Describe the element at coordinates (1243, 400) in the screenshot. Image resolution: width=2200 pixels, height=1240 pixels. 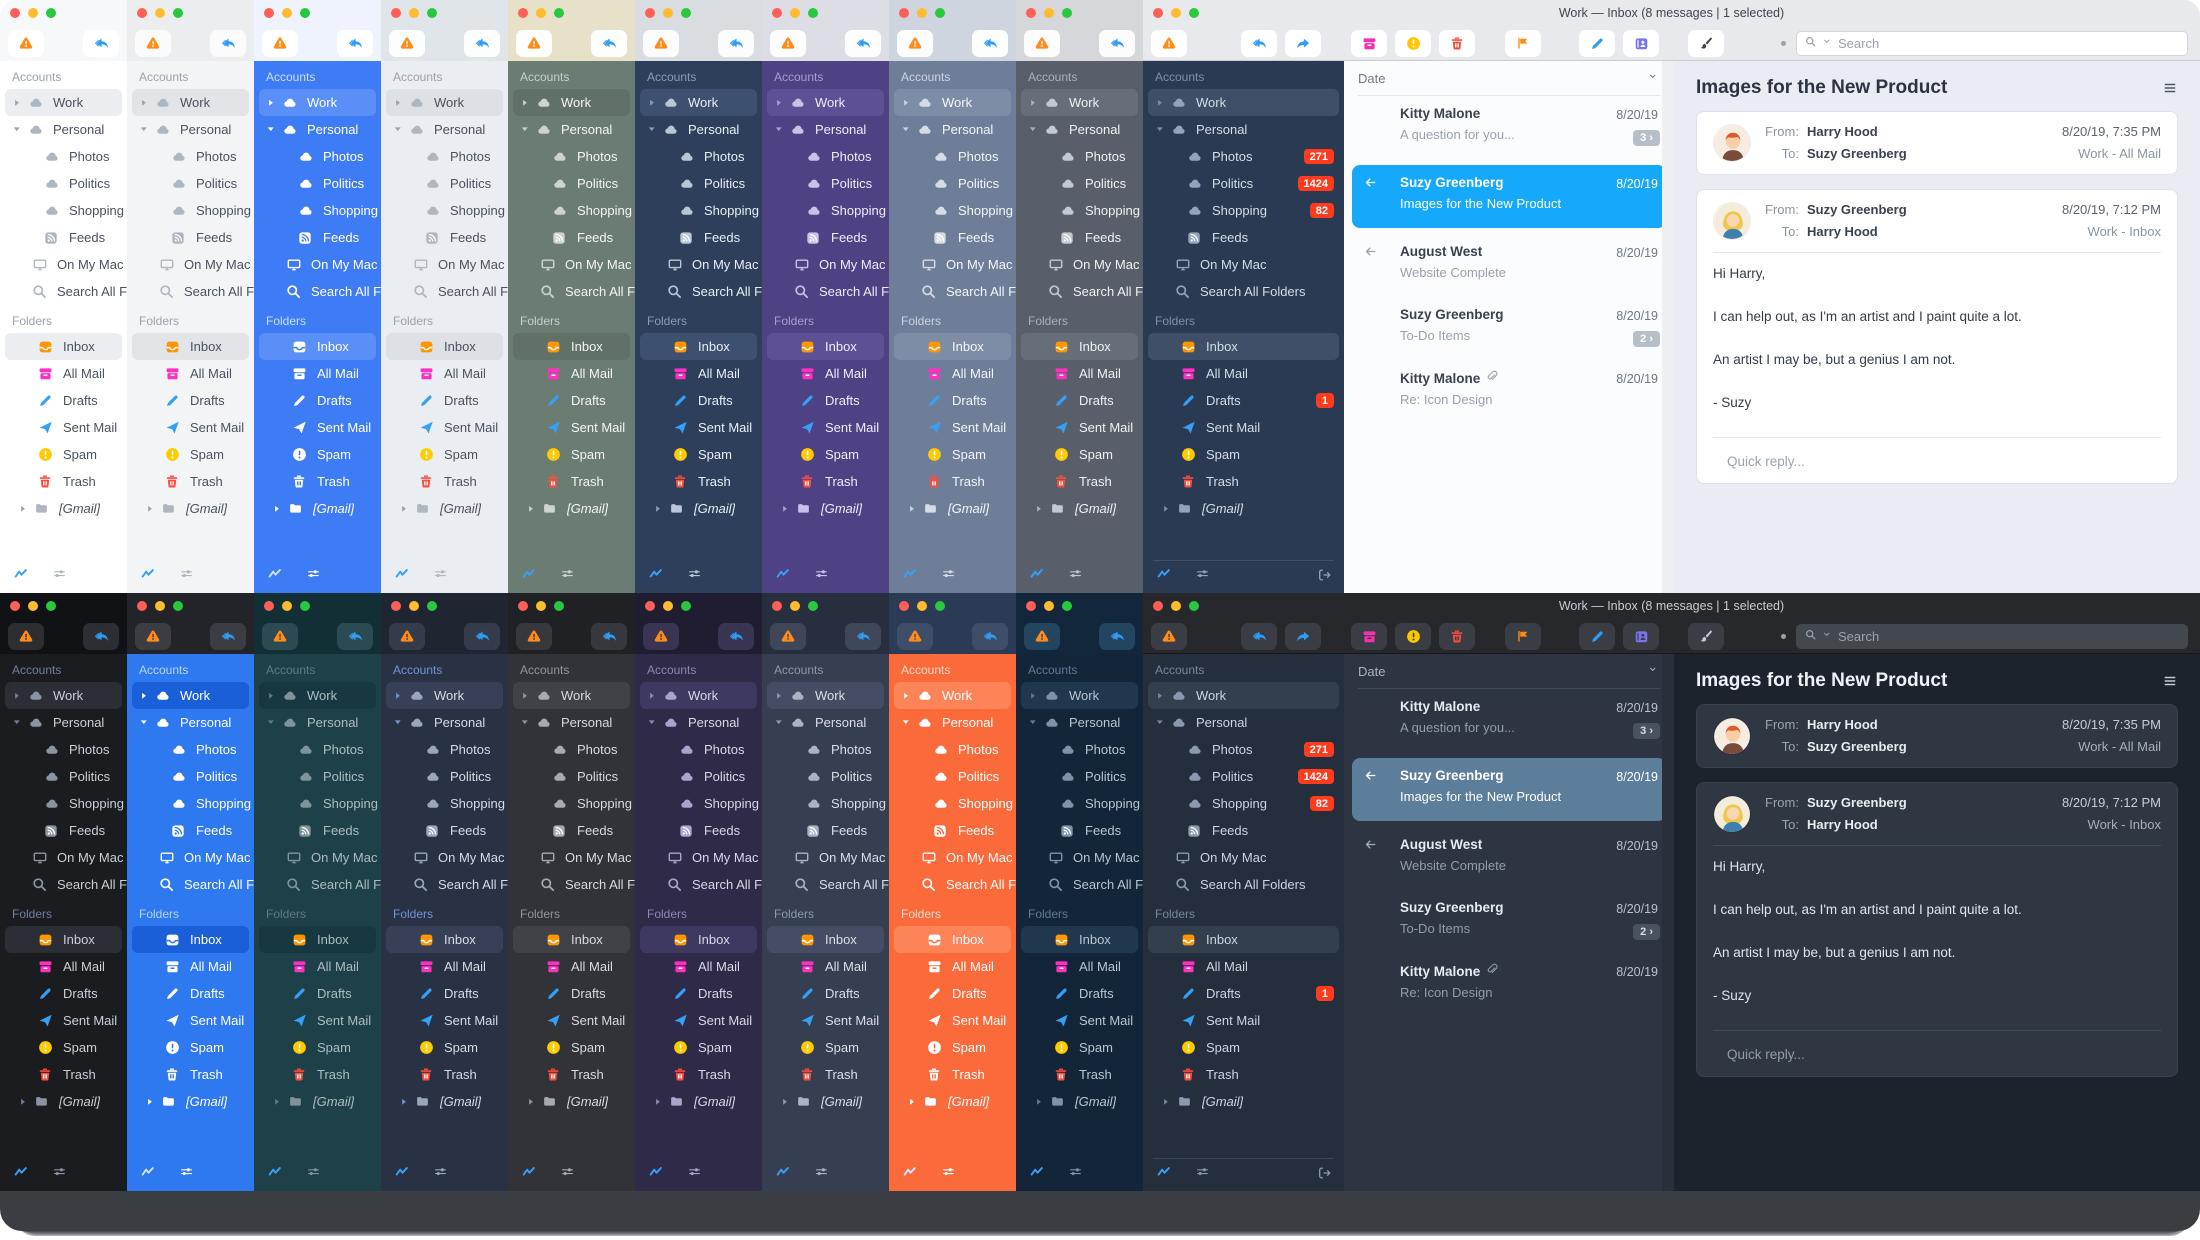
I see `sidebar-item-drafts: Drafts 1` at that location.